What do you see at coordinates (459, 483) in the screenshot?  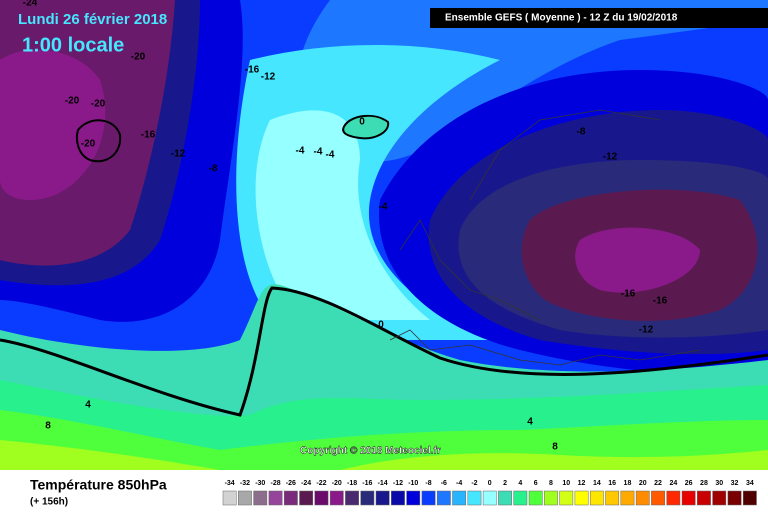 I see `legend-label: -4` at bounding box center [459, 483].